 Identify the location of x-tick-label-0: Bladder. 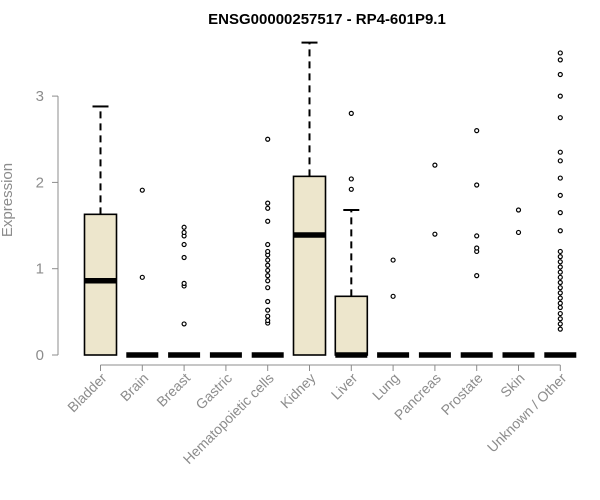
(87, 393).